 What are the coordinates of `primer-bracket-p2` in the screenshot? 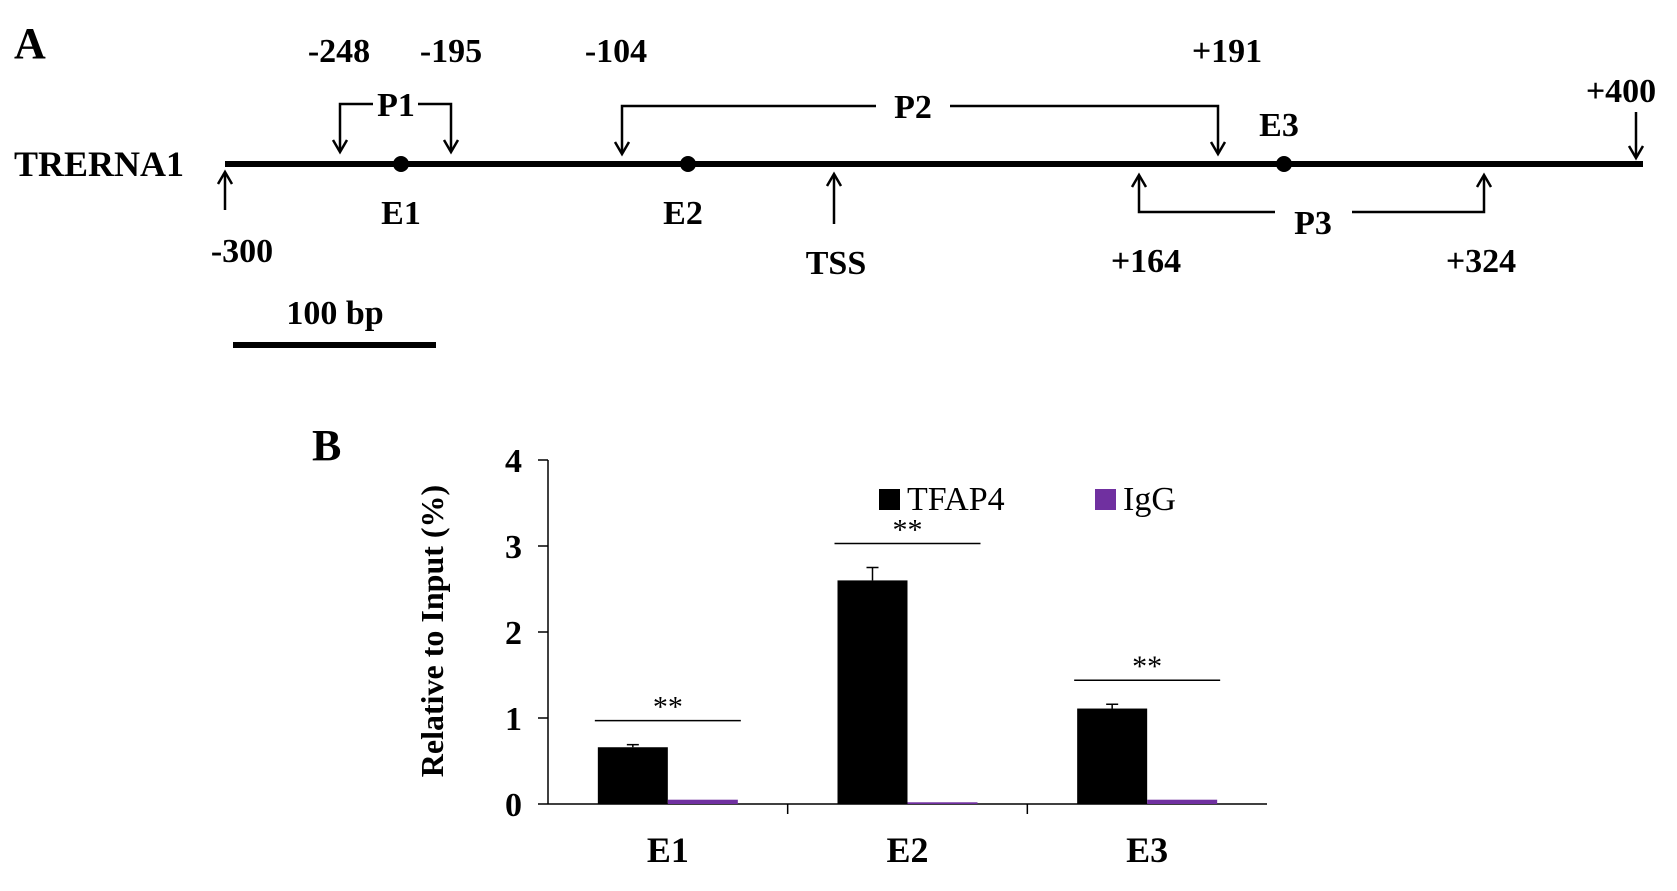 It's located at (920, 130).